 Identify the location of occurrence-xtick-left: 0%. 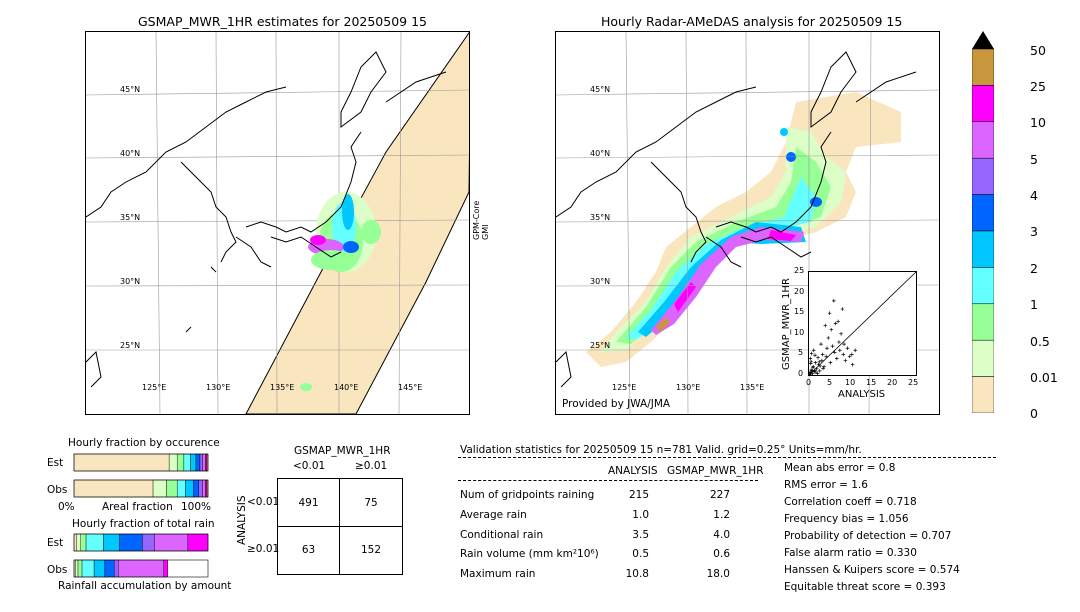
(66, 507).